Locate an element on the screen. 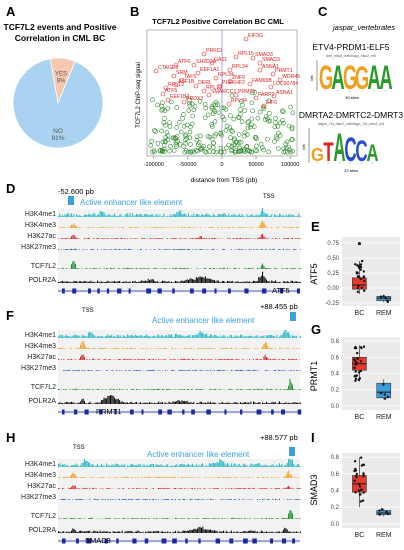 The height and width of the screenshot is (550, 404). scatter-point-highlight is located at coordinates (176, 65).